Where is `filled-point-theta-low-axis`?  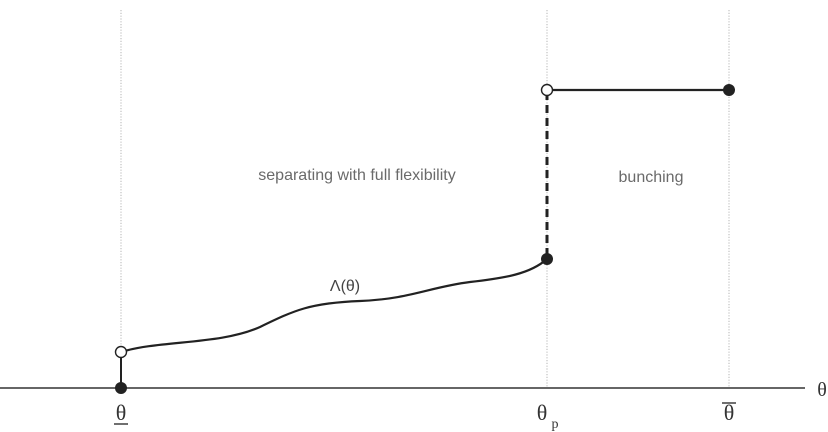 filled-point-theta-low-axis is located at coordinates (121, 388).